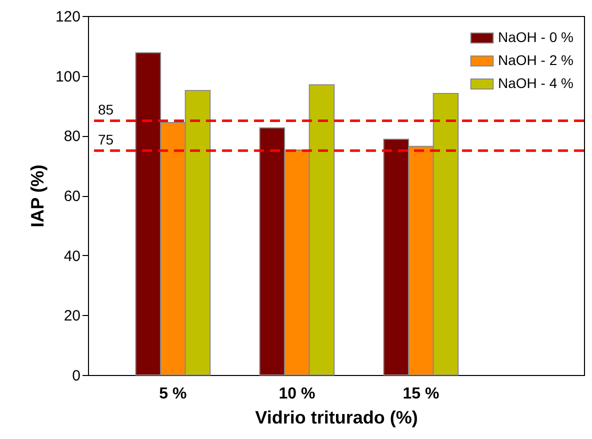 The height and width of the screenshot is (439, 592). I want to click on legend-label: NaOH - 2 %, so click(536, 60).